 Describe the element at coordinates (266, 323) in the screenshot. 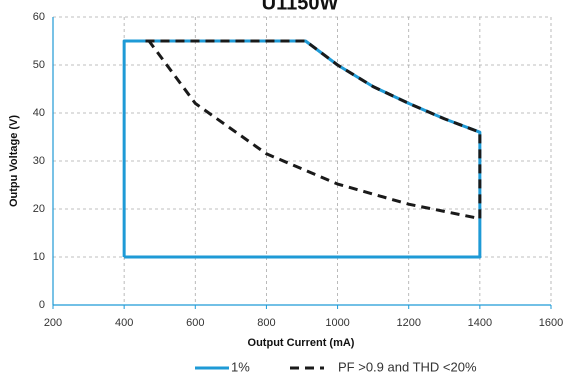

I see `x-tick-label: 800` at that location.